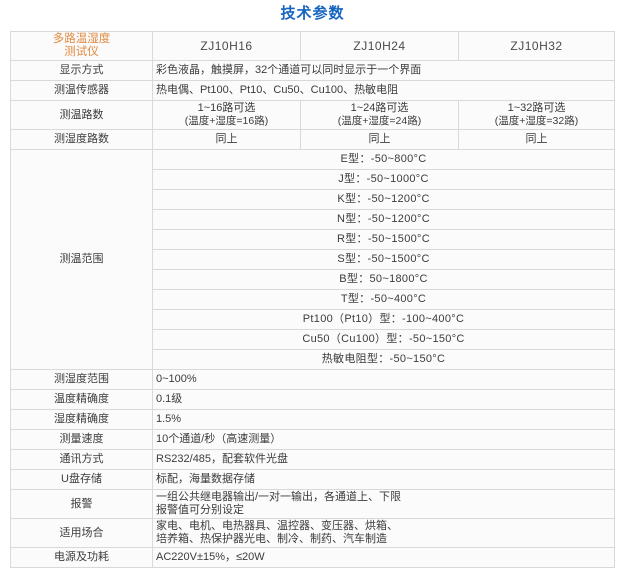 The width and height of the screenshot is (625, 568). I want to click on model-header-zj10h24: ZJ10H24, so click(379, 46).